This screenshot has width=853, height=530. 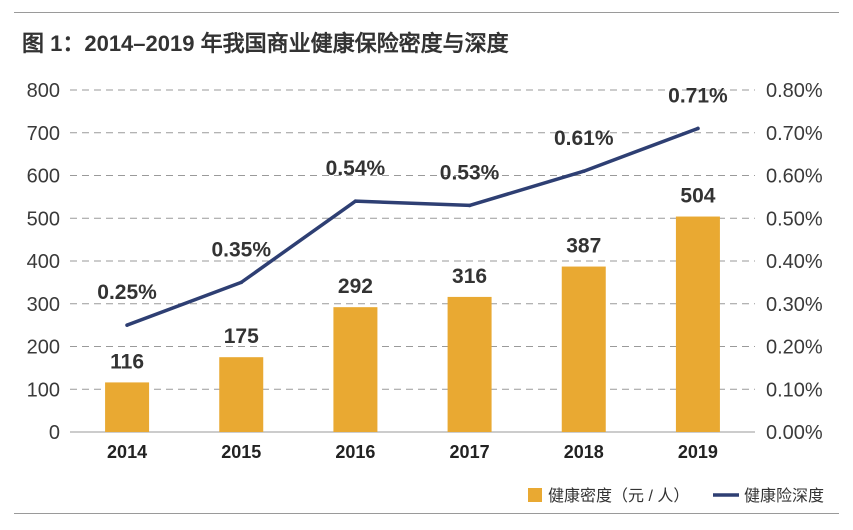 What do you see at coordinates (355, 286) in the screenshot?
I see `bar-value-label: 292` at bounding box center [355, 286].